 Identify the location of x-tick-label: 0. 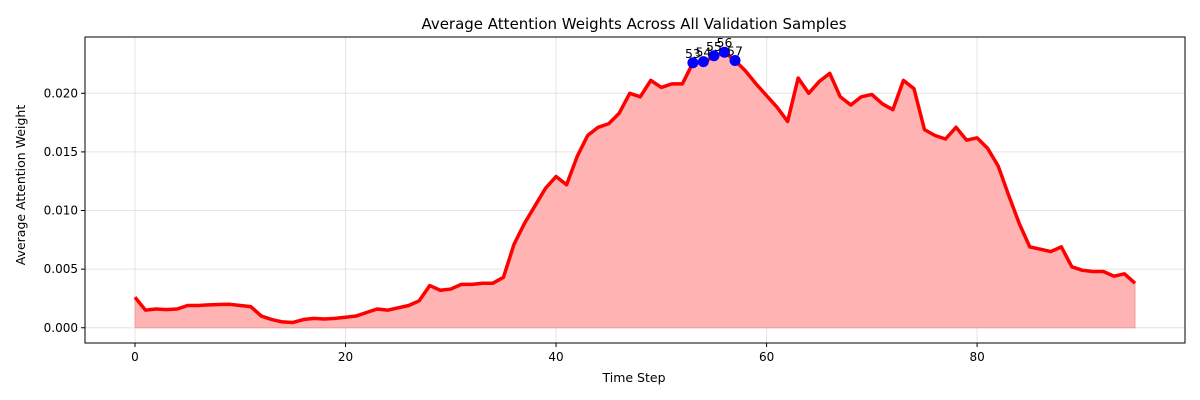
(135, 357).